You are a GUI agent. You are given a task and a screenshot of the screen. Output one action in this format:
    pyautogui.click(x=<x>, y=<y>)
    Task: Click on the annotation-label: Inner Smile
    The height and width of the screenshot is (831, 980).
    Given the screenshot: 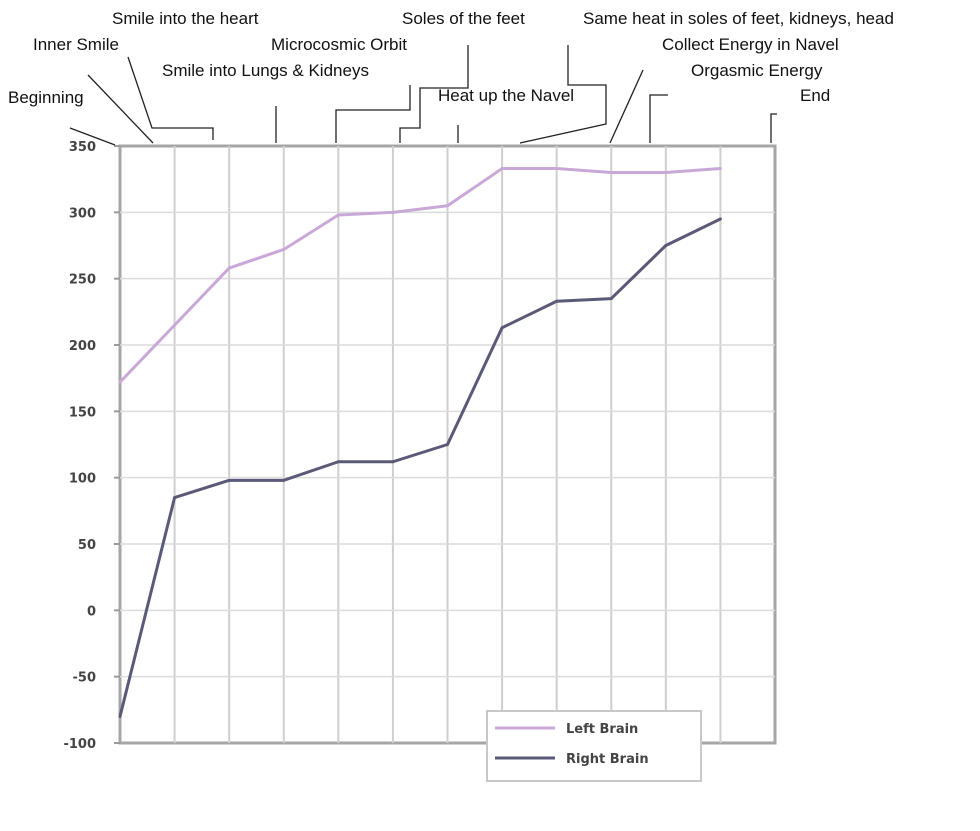 What is the action you would take?
    pyautogui.click(x=76, y=44)
    